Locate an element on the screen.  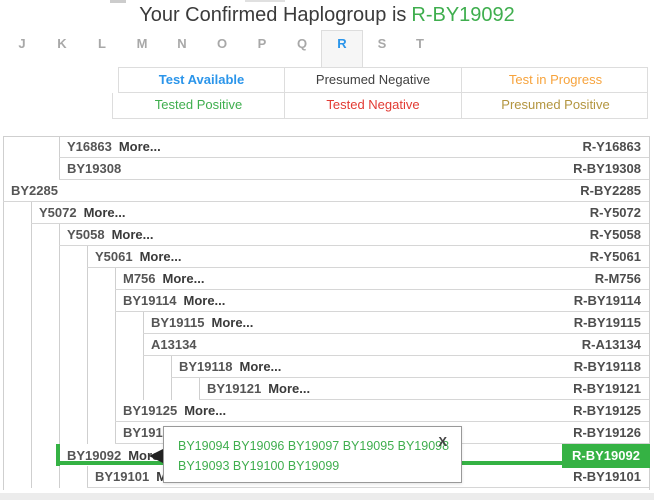
page-title: Your Confirmed Haplogroup is R-BY19092 is located at coordinates (327, 15).